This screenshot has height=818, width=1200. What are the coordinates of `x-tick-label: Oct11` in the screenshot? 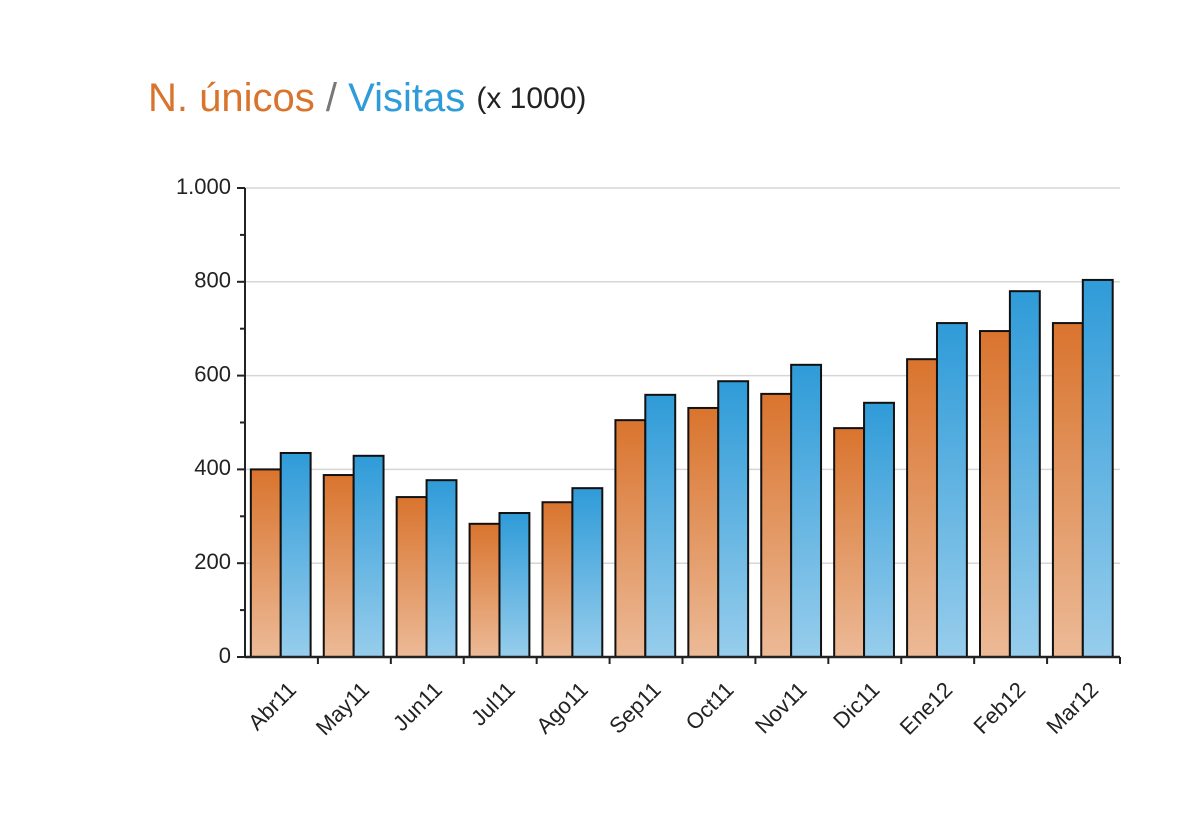 It's located at (710, 706).